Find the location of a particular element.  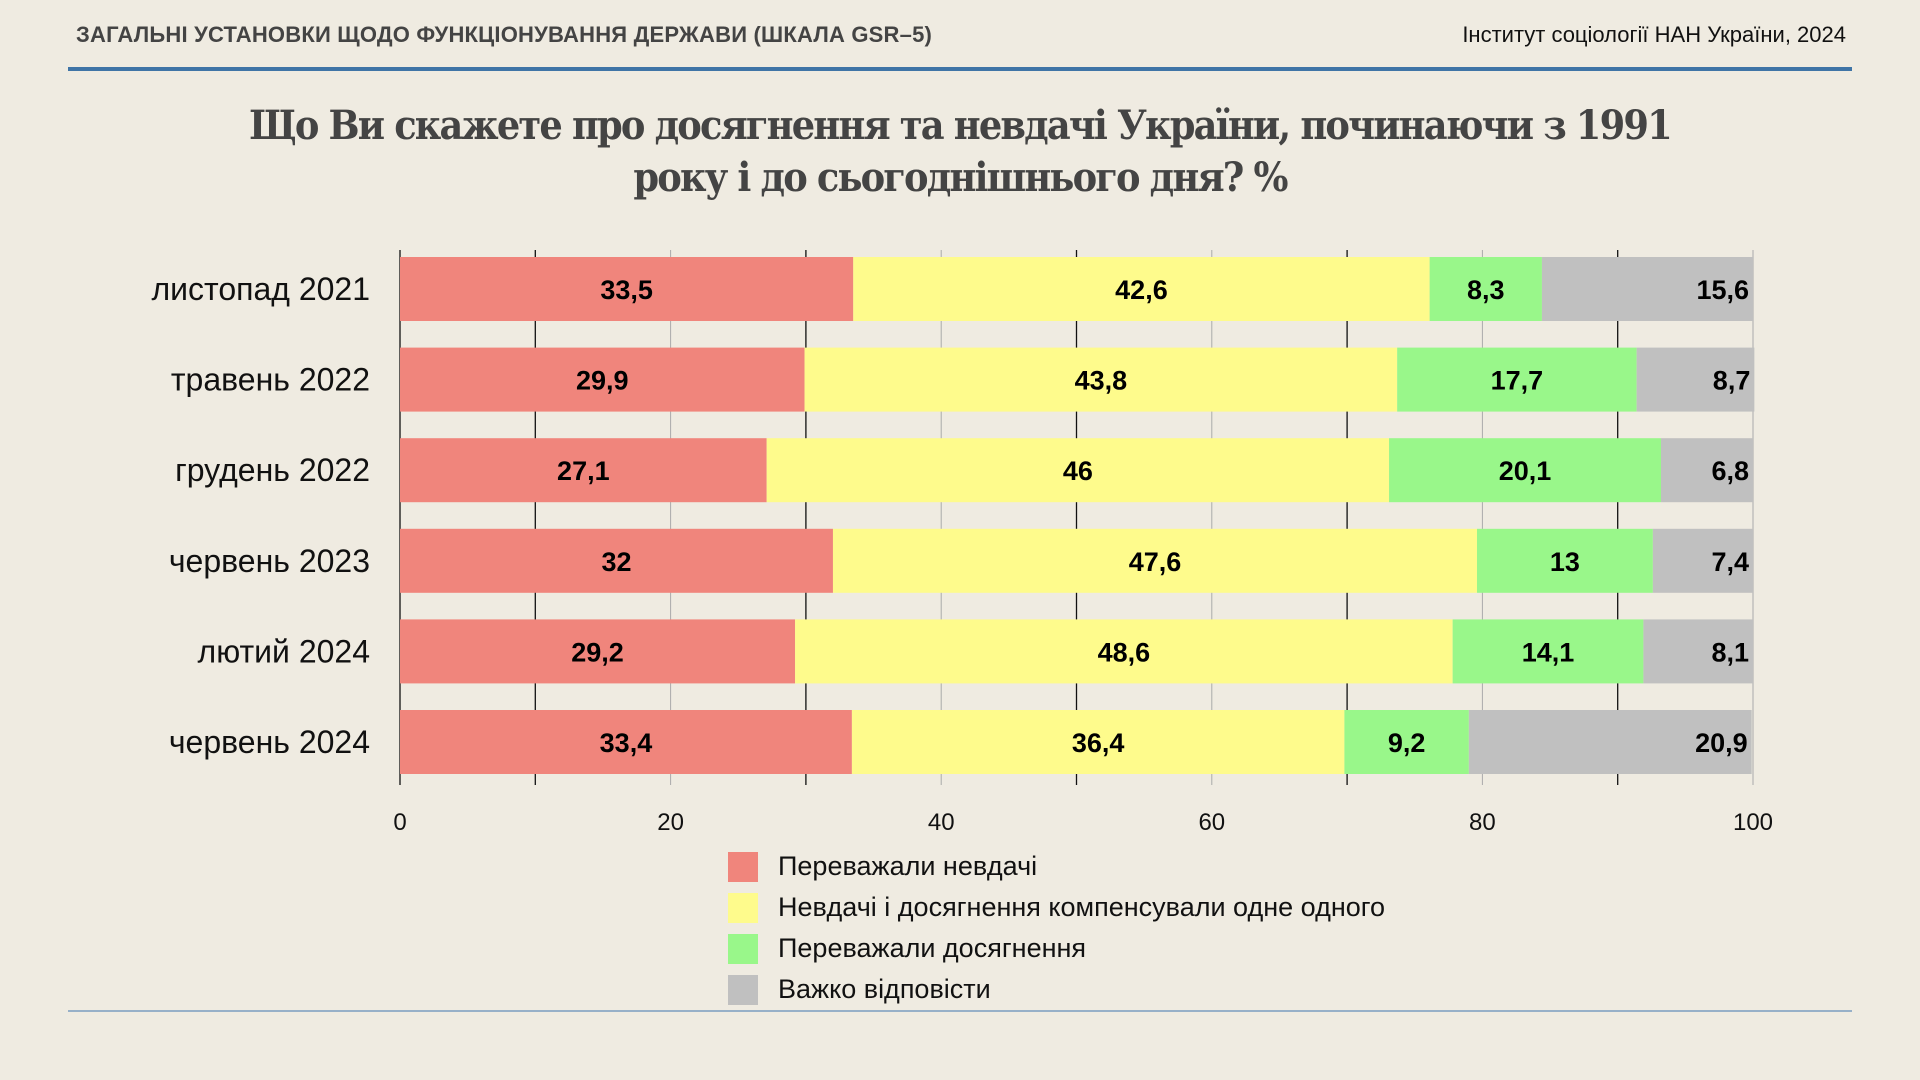

legend-item: Переважали досягнення is located at coordinates (1056, 948).